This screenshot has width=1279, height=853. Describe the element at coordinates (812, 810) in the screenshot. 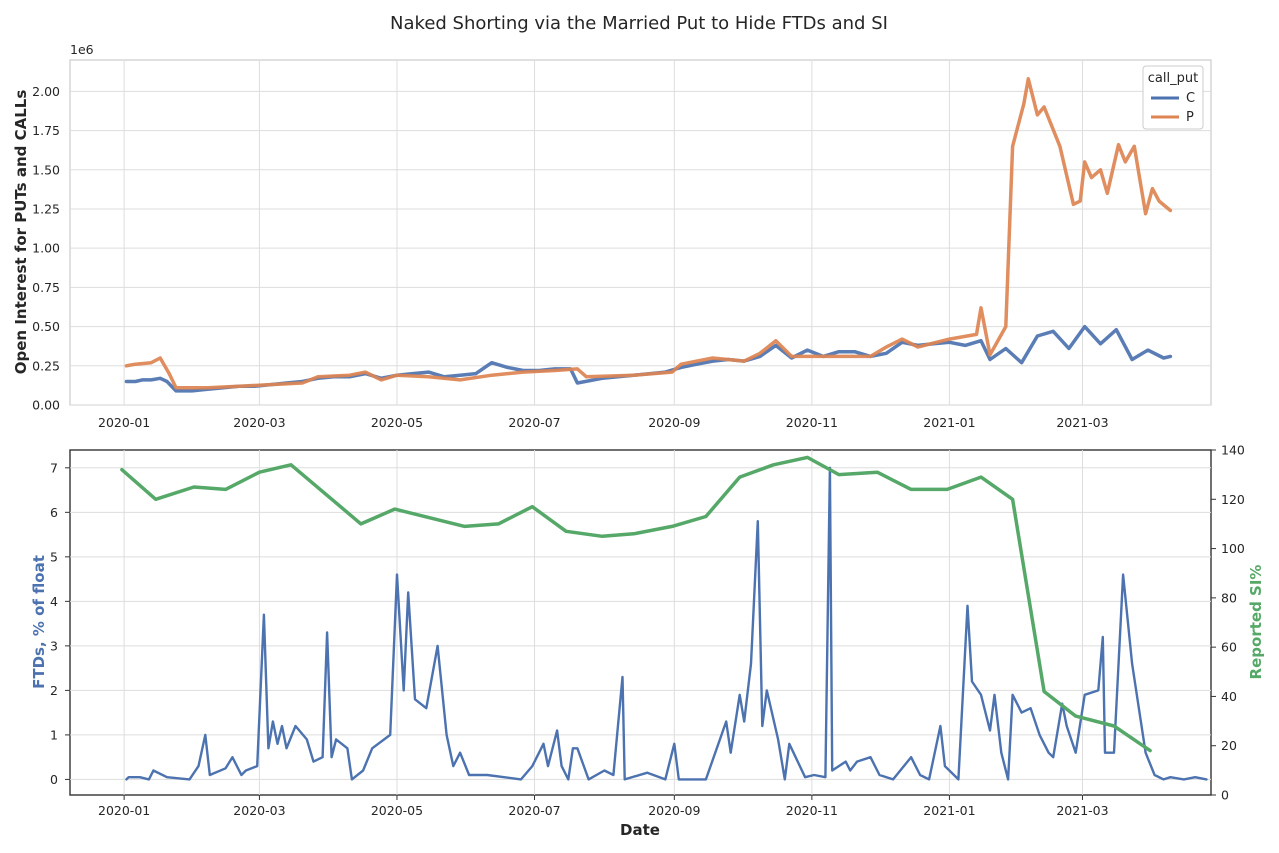

I see `bottom-x-tick-label: 2020-11` at that location.